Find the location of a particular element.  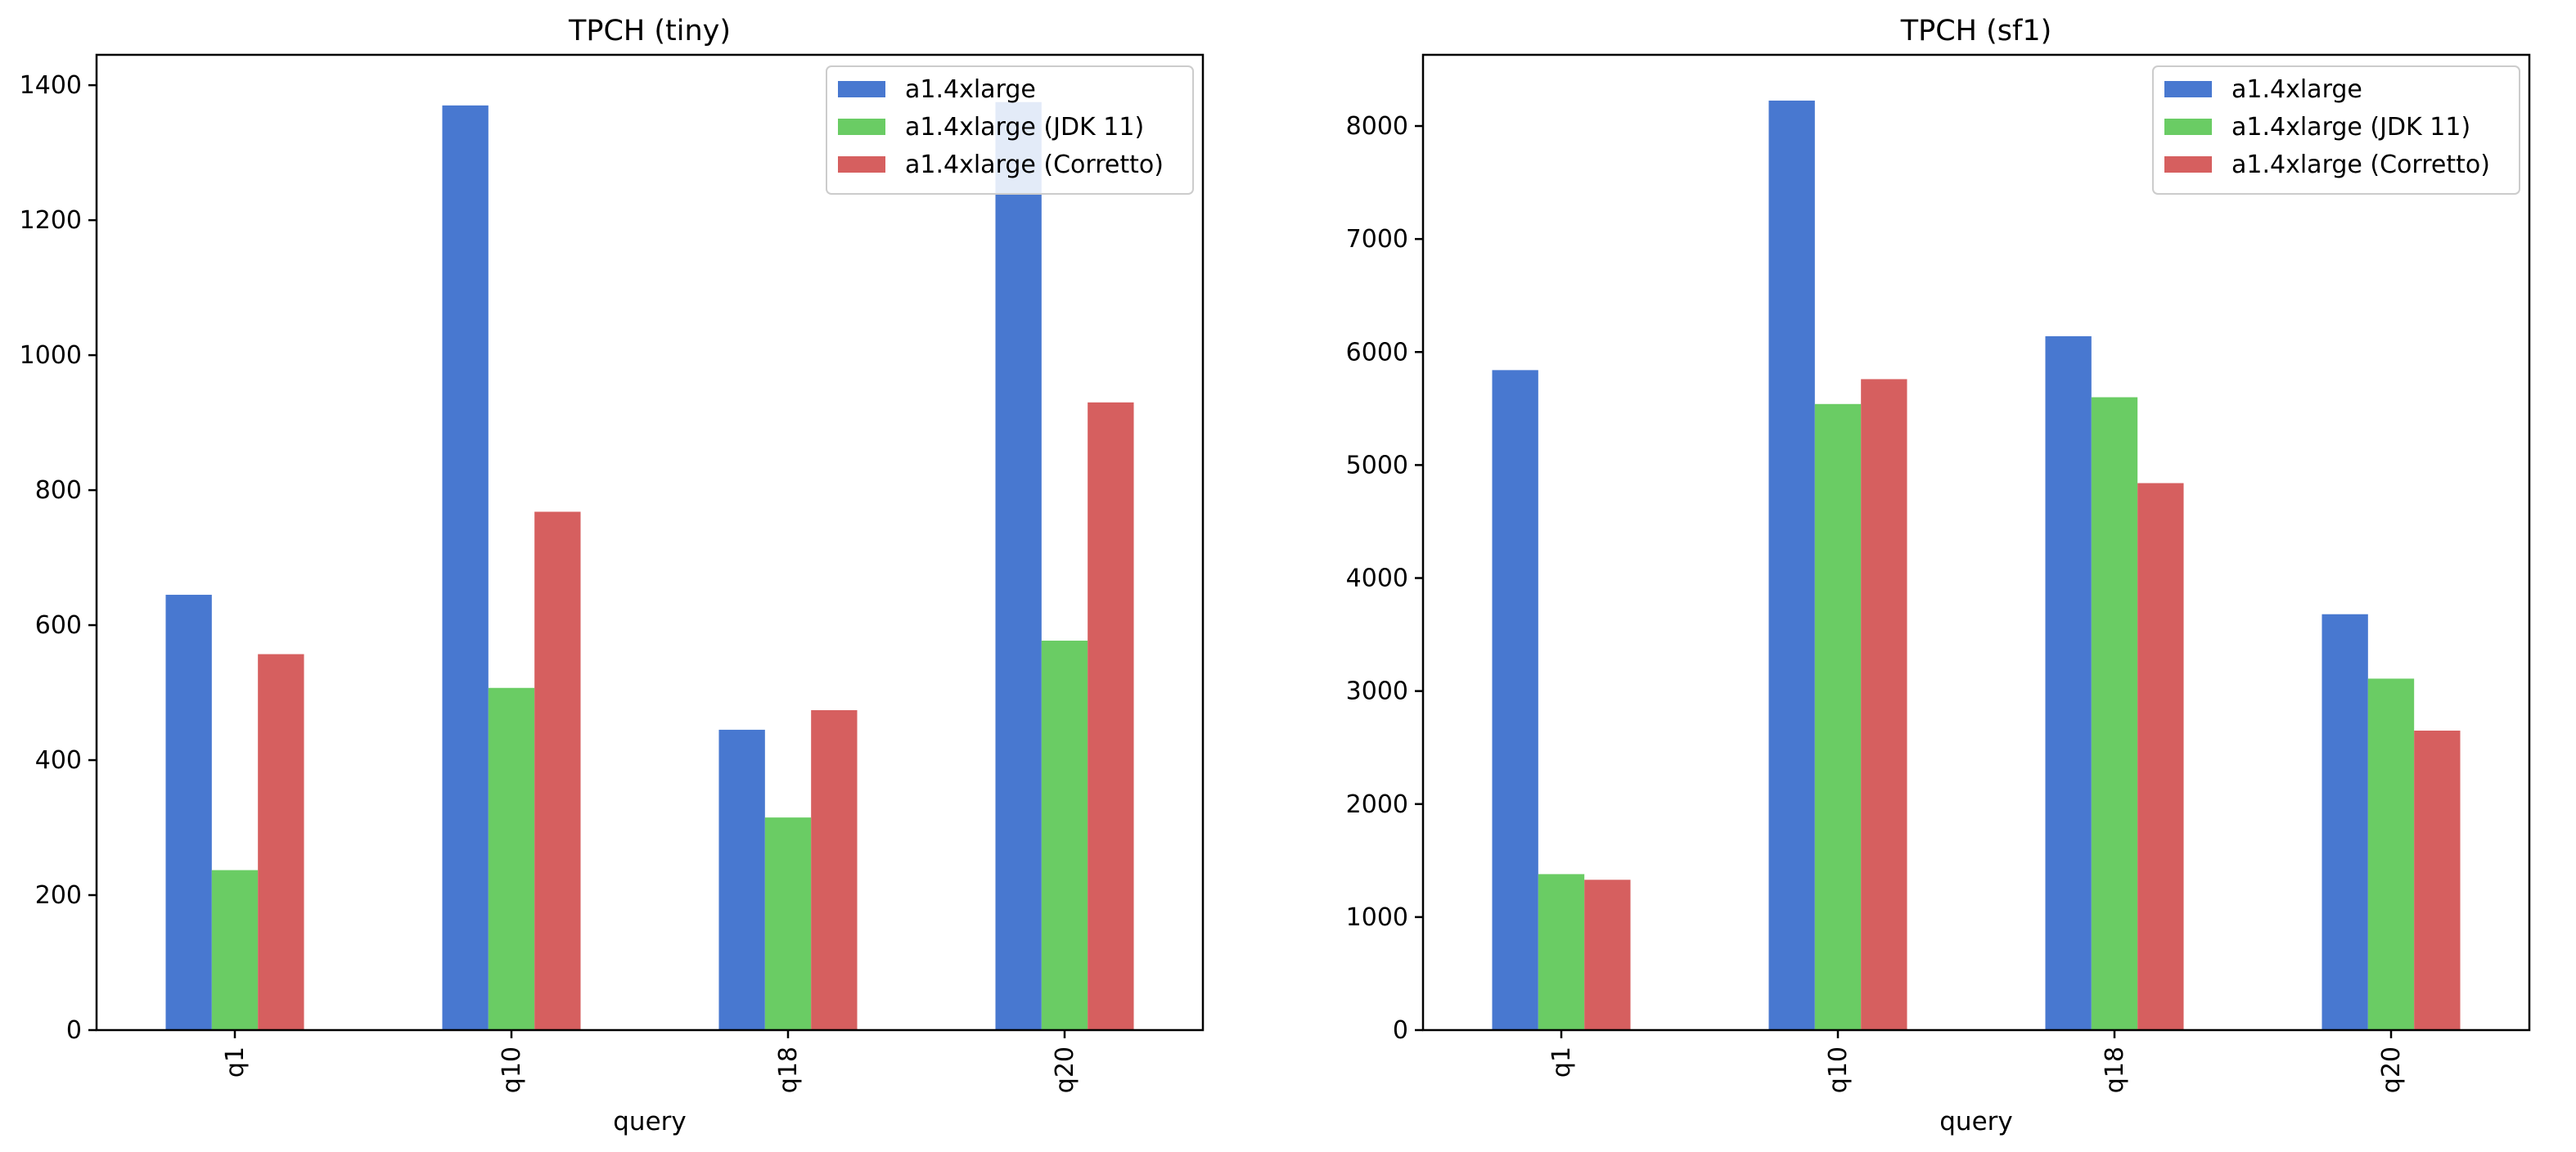

y-tick-label: 1400 is located at coordinates (51, 86).